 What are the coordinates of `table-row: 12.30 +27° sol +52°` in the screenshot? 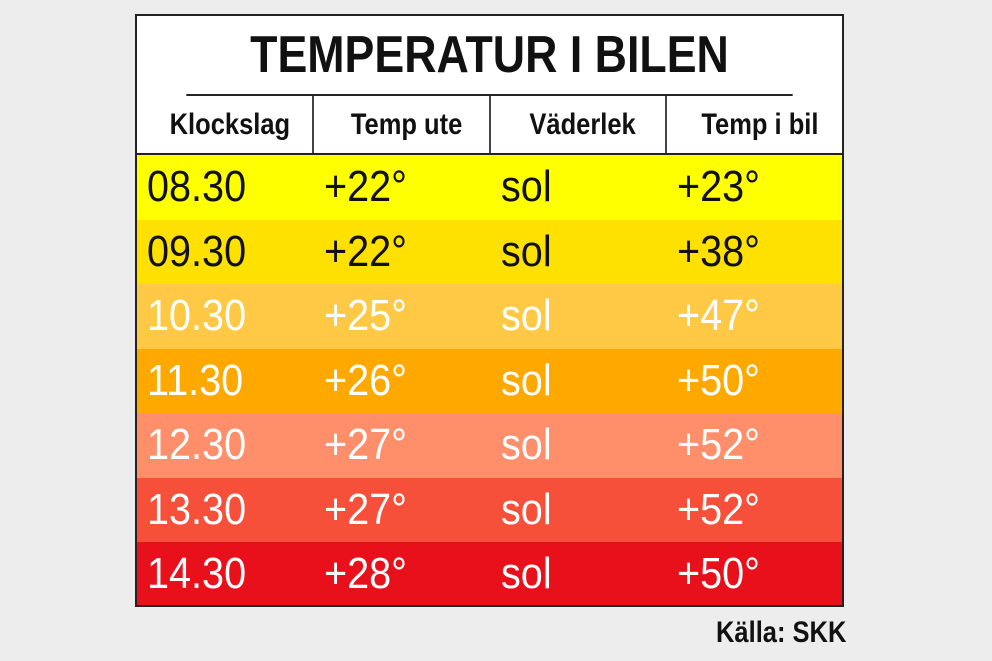 It's located at (489, 445).